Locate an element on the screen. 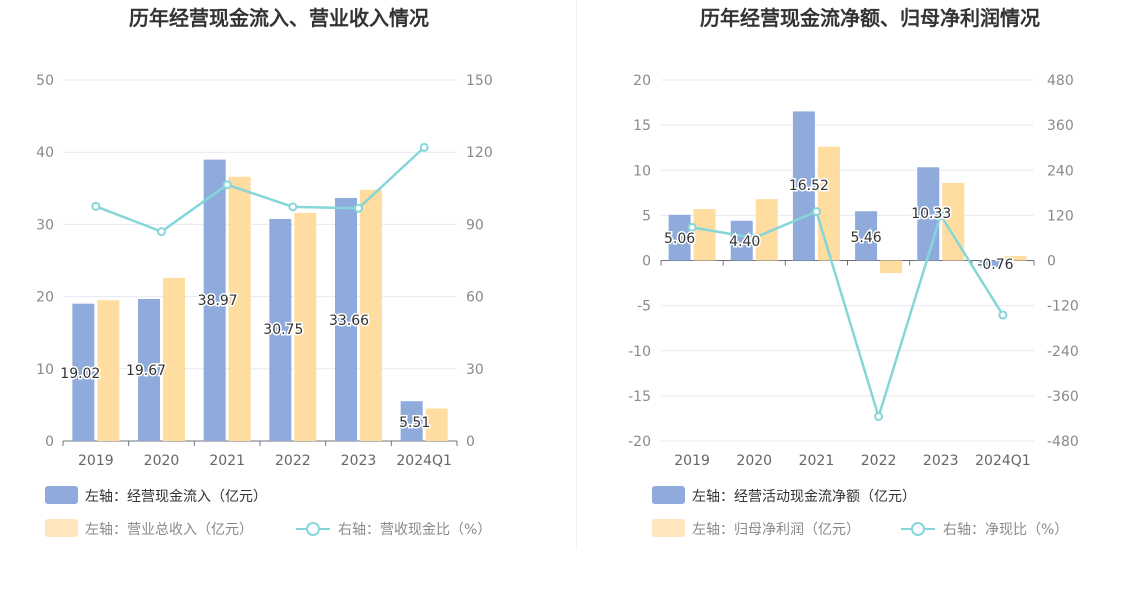 The height and width of the screenshot is (589, 1148). data-label-2021: 16.52 is located at coordinates (809, 186).